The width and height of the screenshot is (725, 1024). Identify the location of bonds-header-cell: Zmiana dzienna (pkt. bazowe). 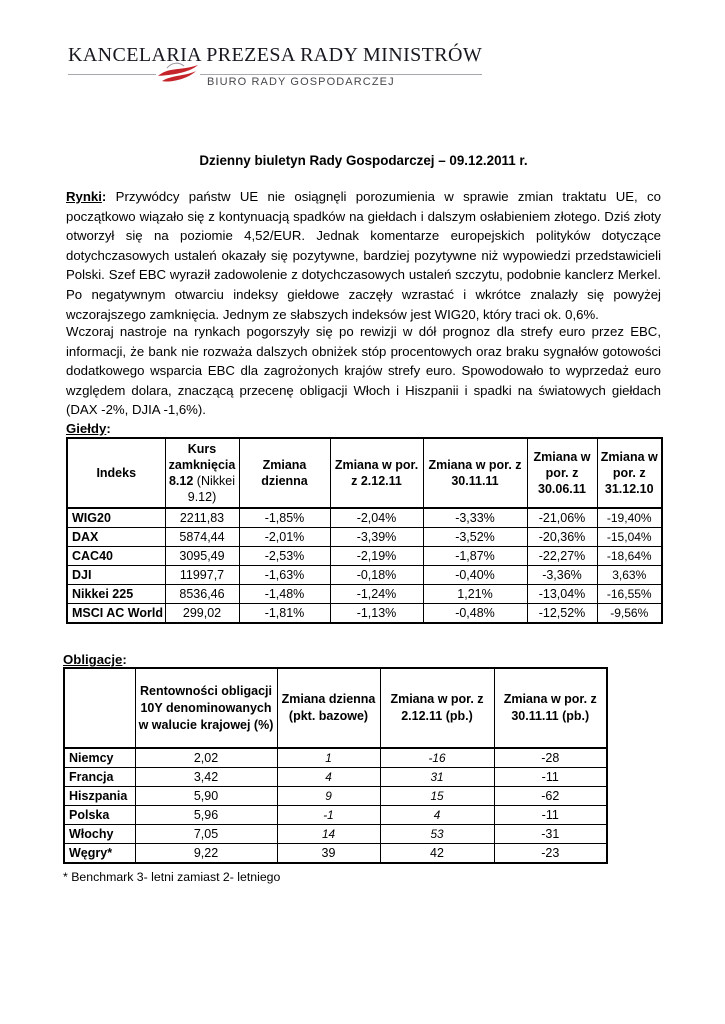
(328, 708).